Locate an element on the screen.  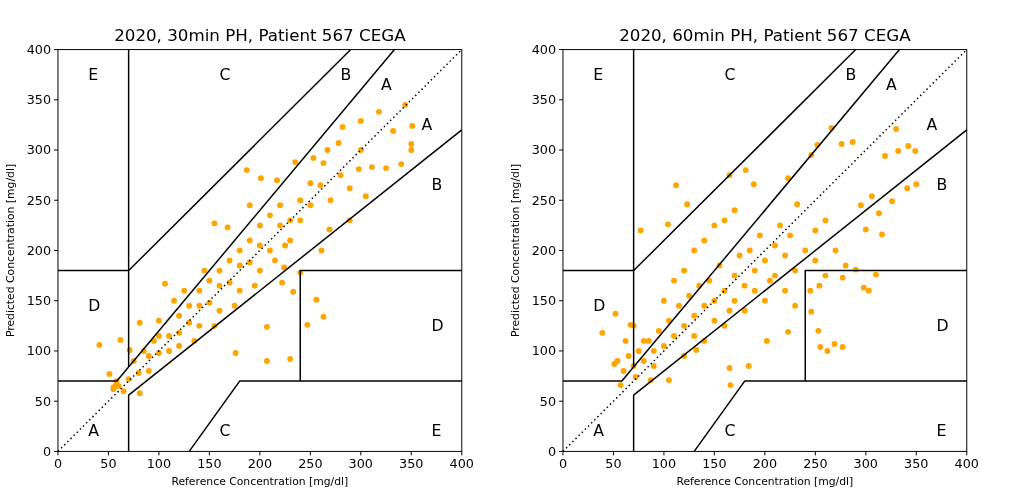
chart-title: 2020, 30min PH, Patient 567 CEGA is located at coordinates (260, 34).